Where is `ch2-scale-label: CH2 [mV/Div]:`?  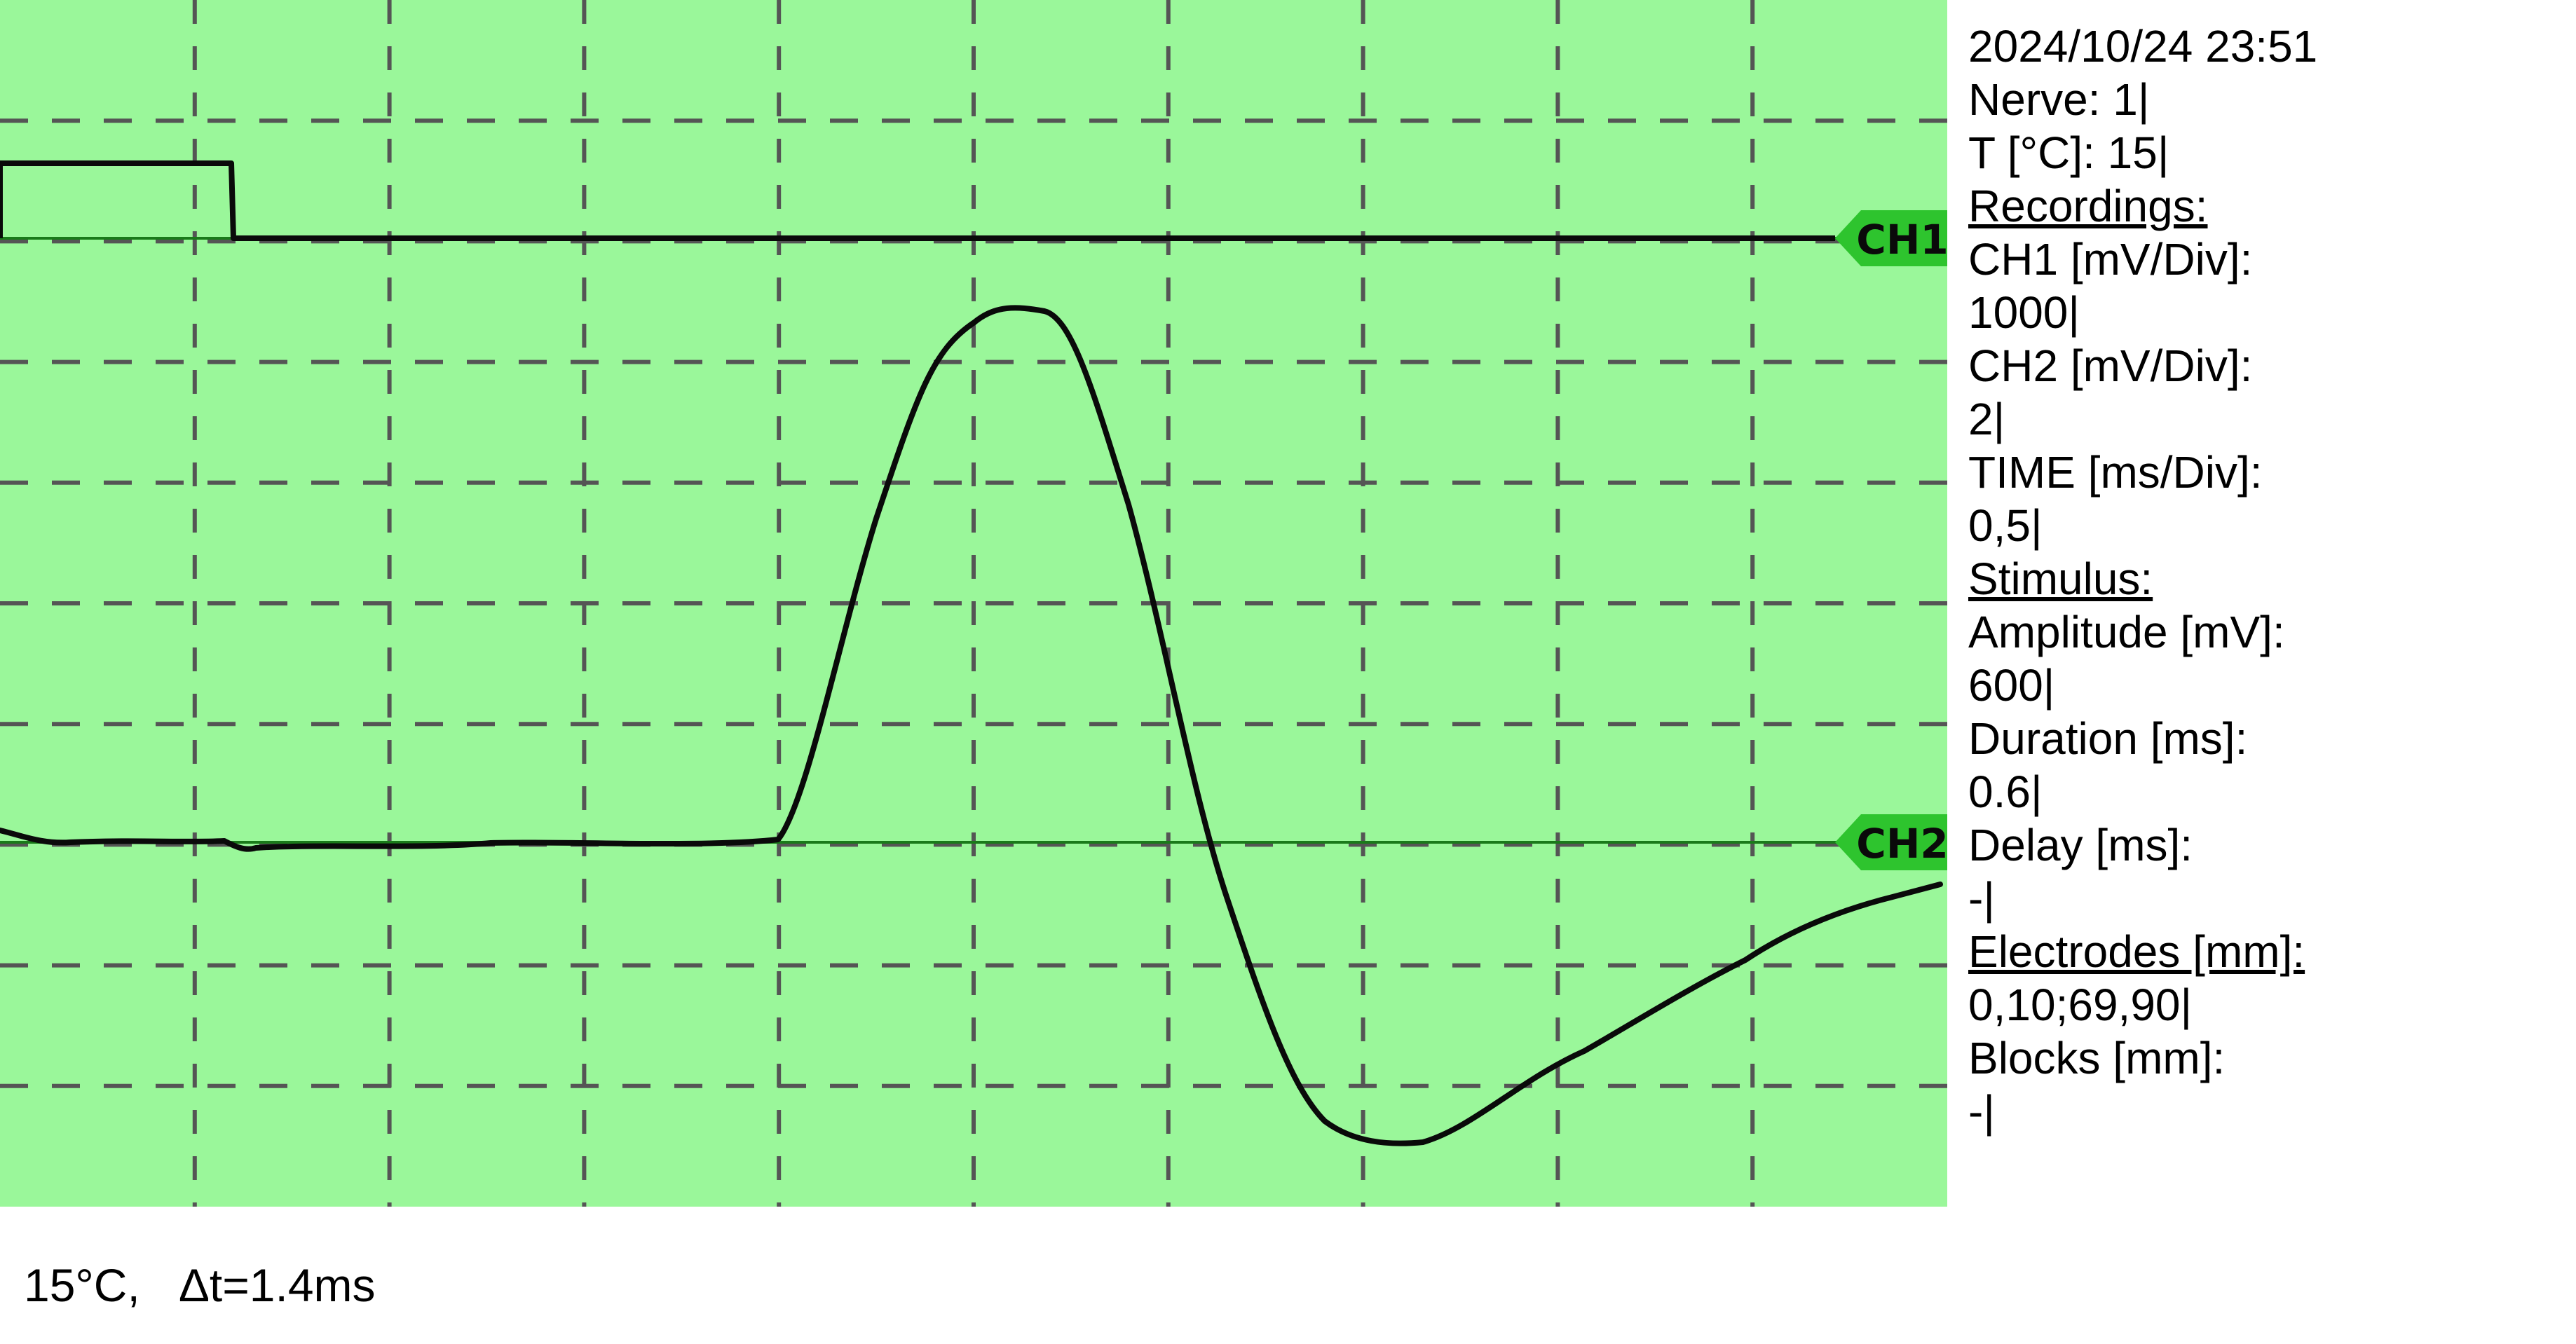 ch2-scale-label: CH2 [mV/Div]: is located at coordinates (2110, 366).